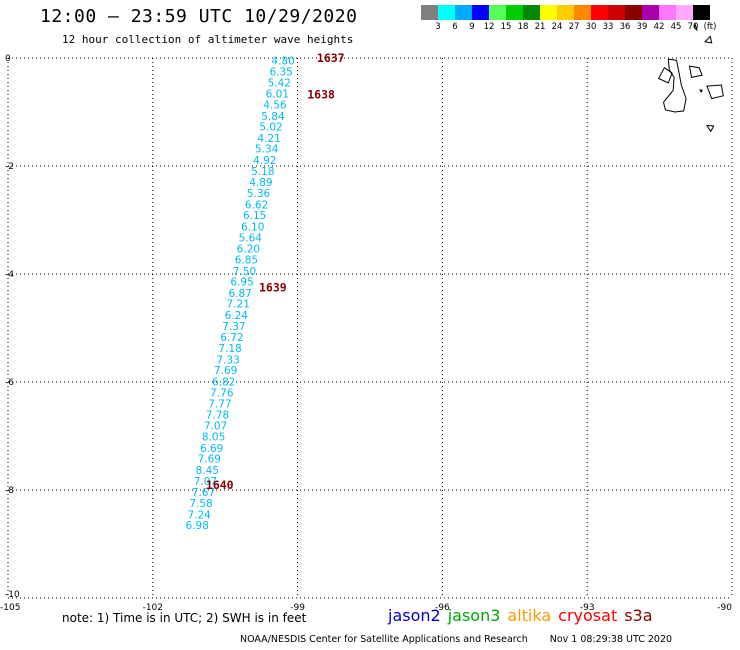 The height and width of the screenshot is (650, 740). Describe the element at coordinates (708, 39) in the screenshot. I see `island-marchena` at that location.